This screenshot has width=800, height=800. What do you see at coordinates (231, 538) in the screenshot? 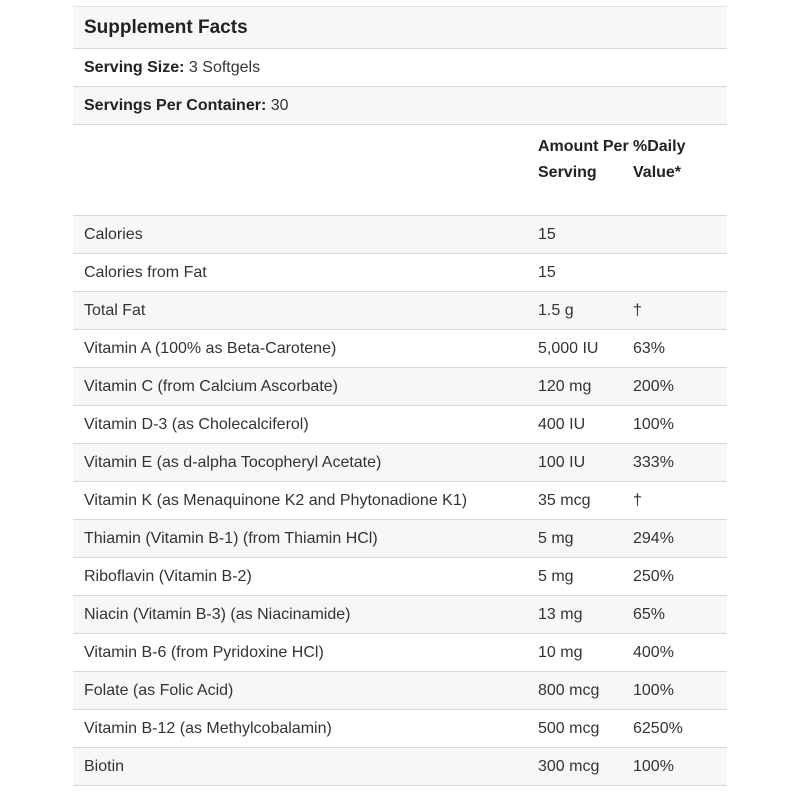
I see `nutrient-label: Thiamin (Vitamin B-1) (from Thiamin HCl)` at bounding box center [231, 538].